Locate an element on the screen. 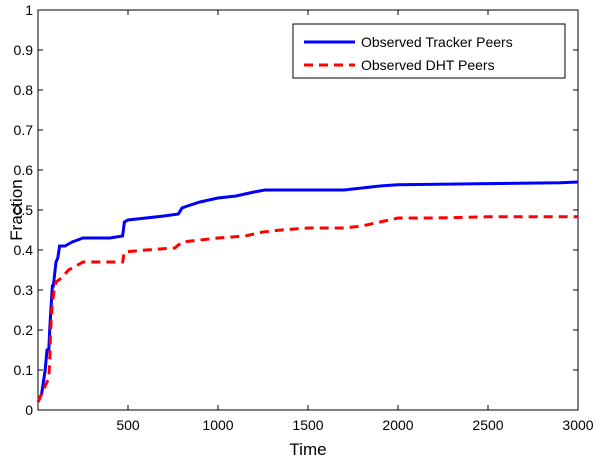  y-tick-label: 0 is located at coordinates (29, 410).